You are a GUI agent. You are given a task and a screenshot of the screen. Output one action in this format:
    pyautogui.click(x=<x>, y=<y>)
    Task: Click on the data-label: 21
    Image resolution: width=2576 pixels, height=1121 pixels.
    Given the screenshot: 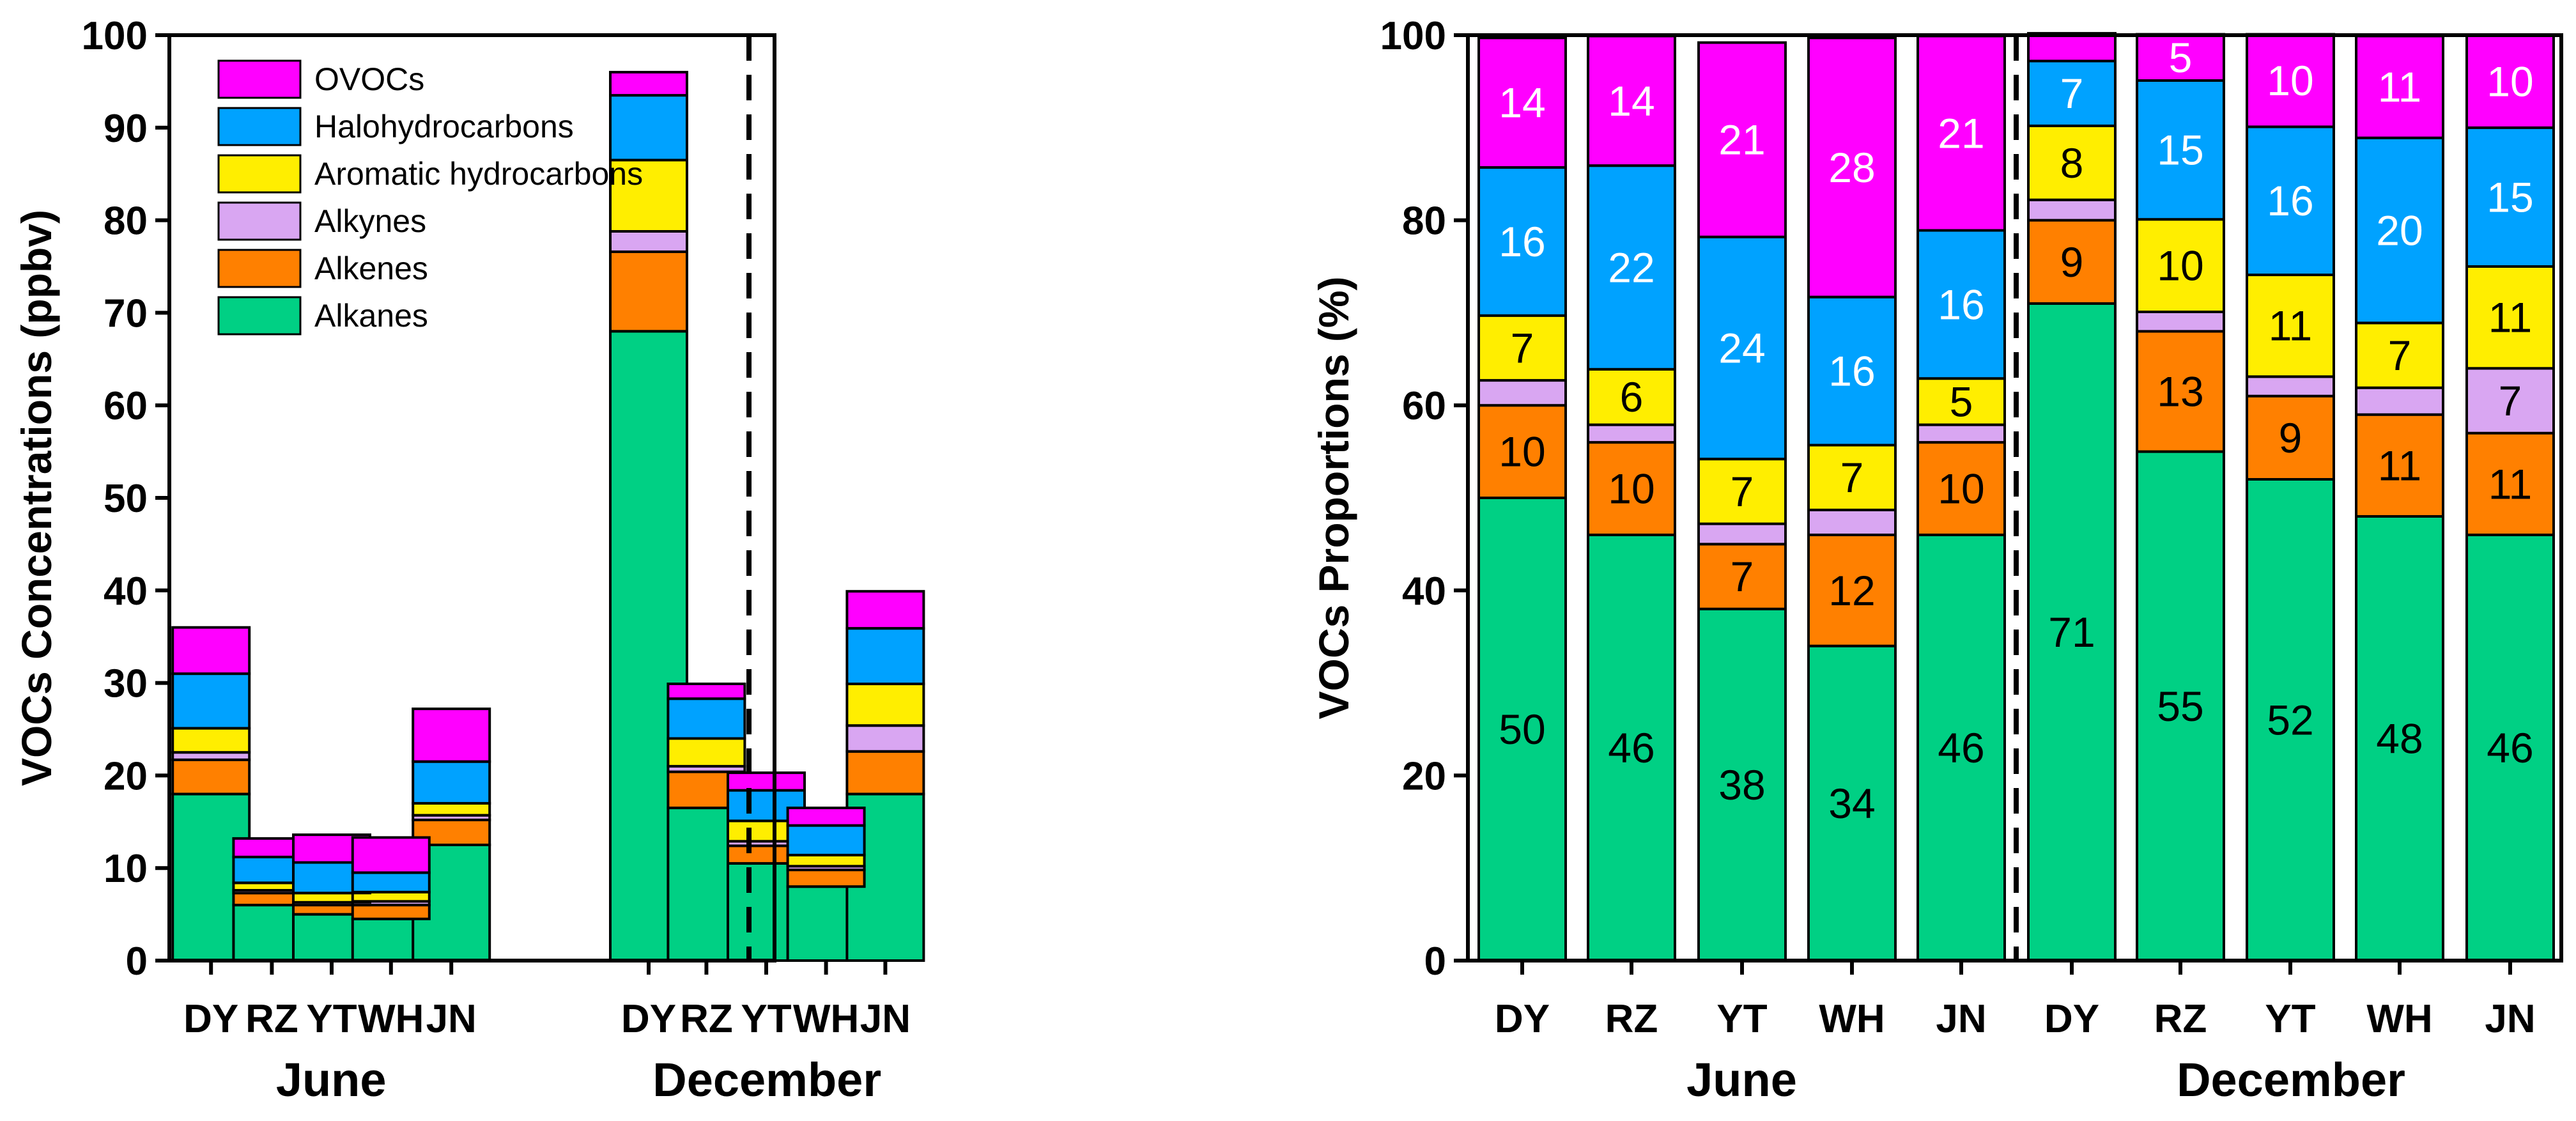 What is the action you would take?
    pyautogui.click(x=1741, y=140)
    